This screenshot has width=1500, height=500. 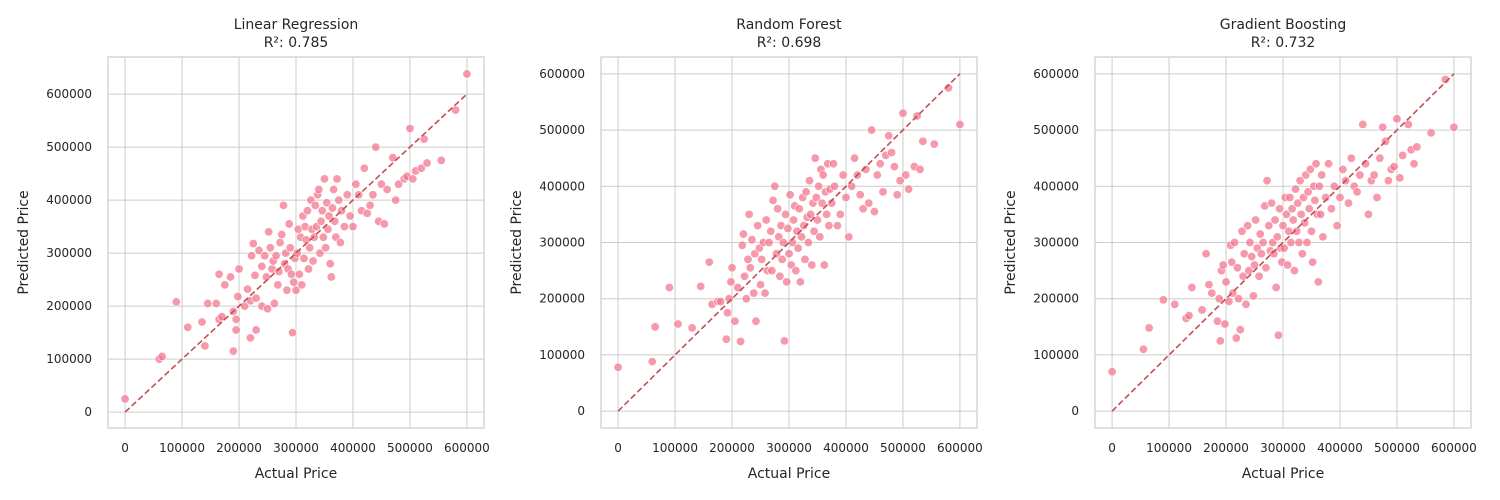 I want to click on x-axis-label: Actual Price, so click(x=789, y=474).